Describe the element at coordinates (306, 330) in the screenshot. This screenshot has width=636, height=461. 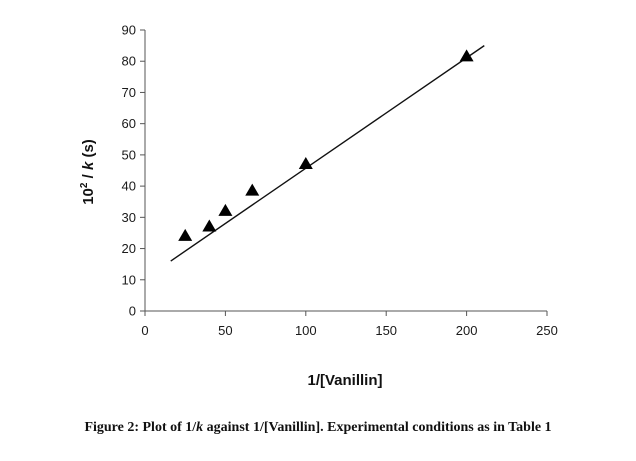
I see `x-tick-label: 100` at that location.